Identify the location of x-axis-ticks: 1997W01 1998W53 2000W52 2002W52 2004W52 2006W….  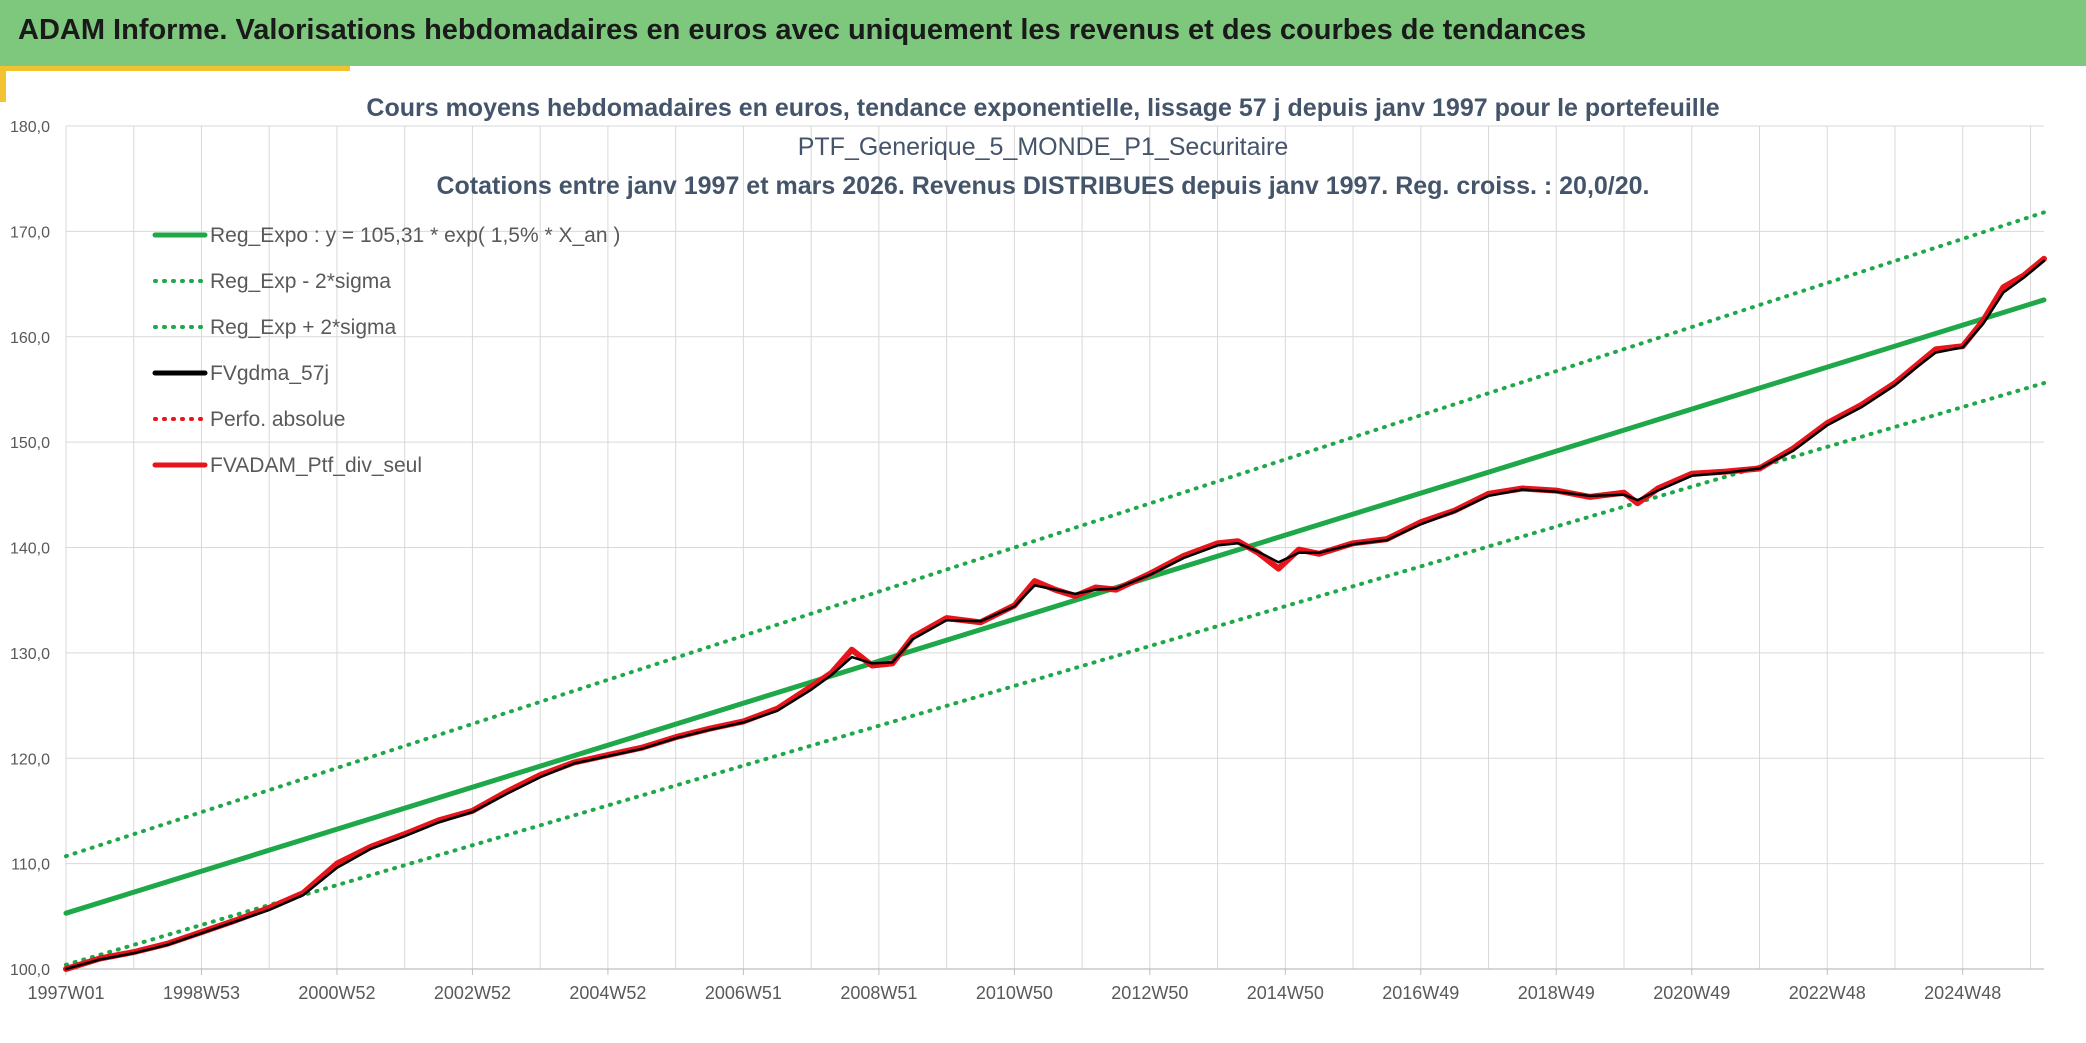
(1014, 986).